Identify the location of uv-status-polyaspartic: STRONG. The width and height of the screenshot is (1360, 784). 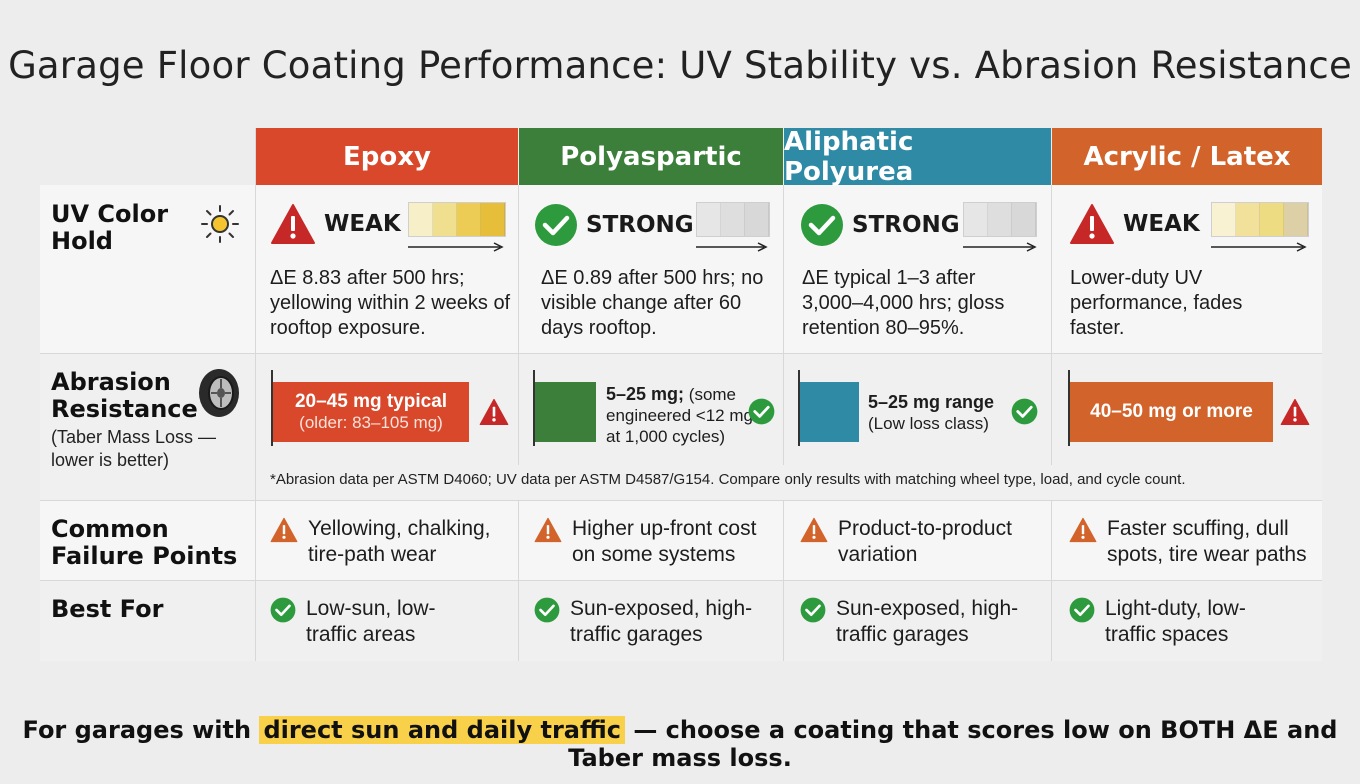
(614, 225).